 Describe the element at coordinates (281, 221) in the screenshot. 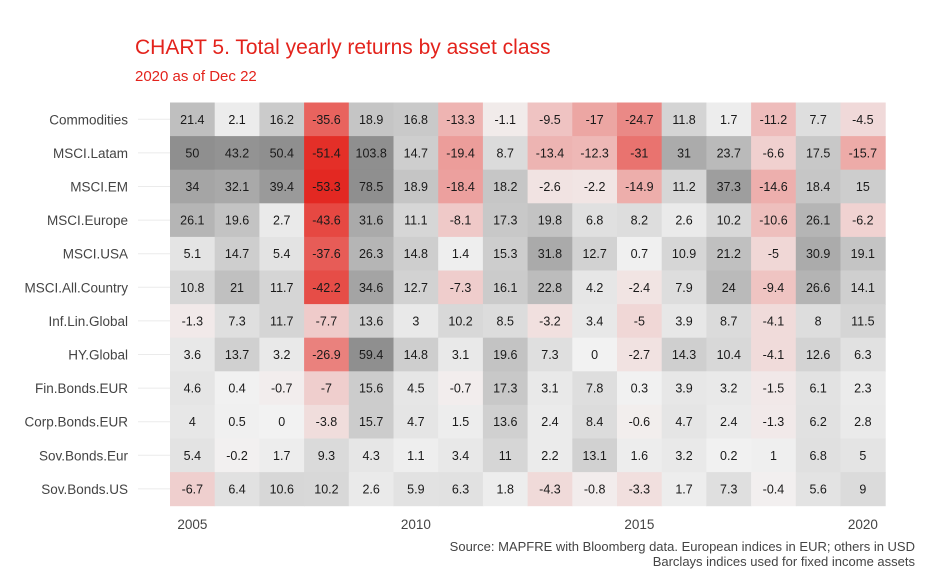

I see `cell-value: 2.7` at that location.